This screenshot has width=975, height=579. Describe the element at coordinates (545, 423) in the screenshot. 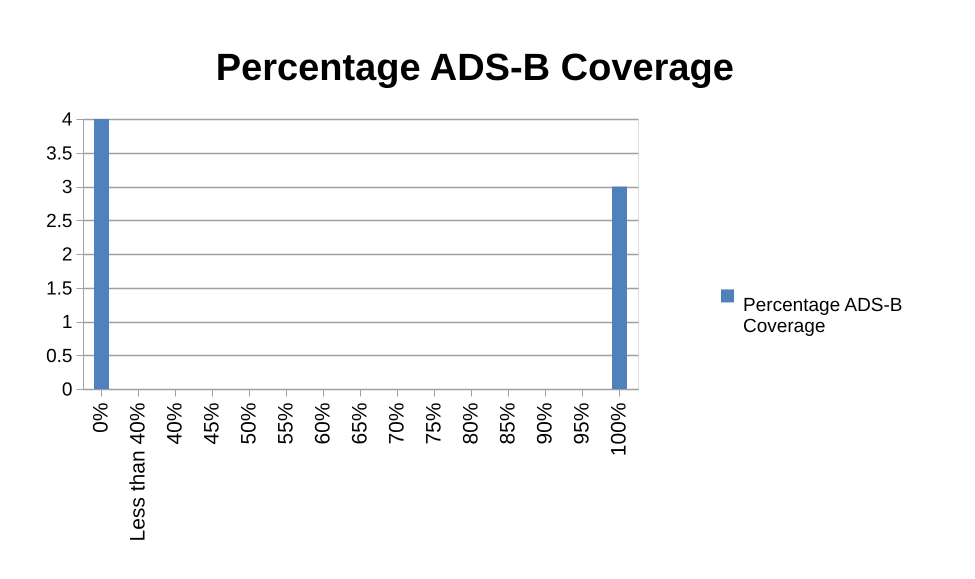

I see `x-tick-label: 90%` at that location.